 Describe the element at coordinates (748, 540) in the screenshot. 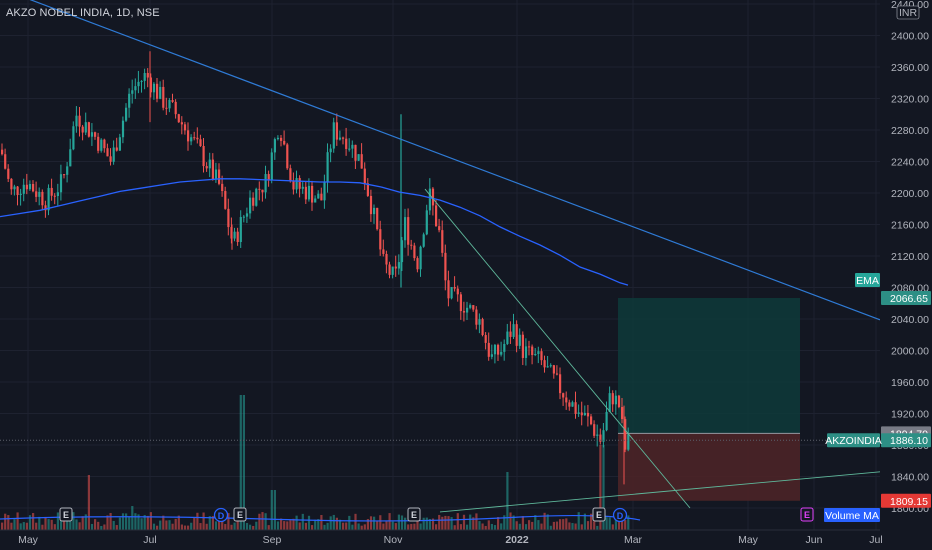

I see `time-tick-label: May` at that location.